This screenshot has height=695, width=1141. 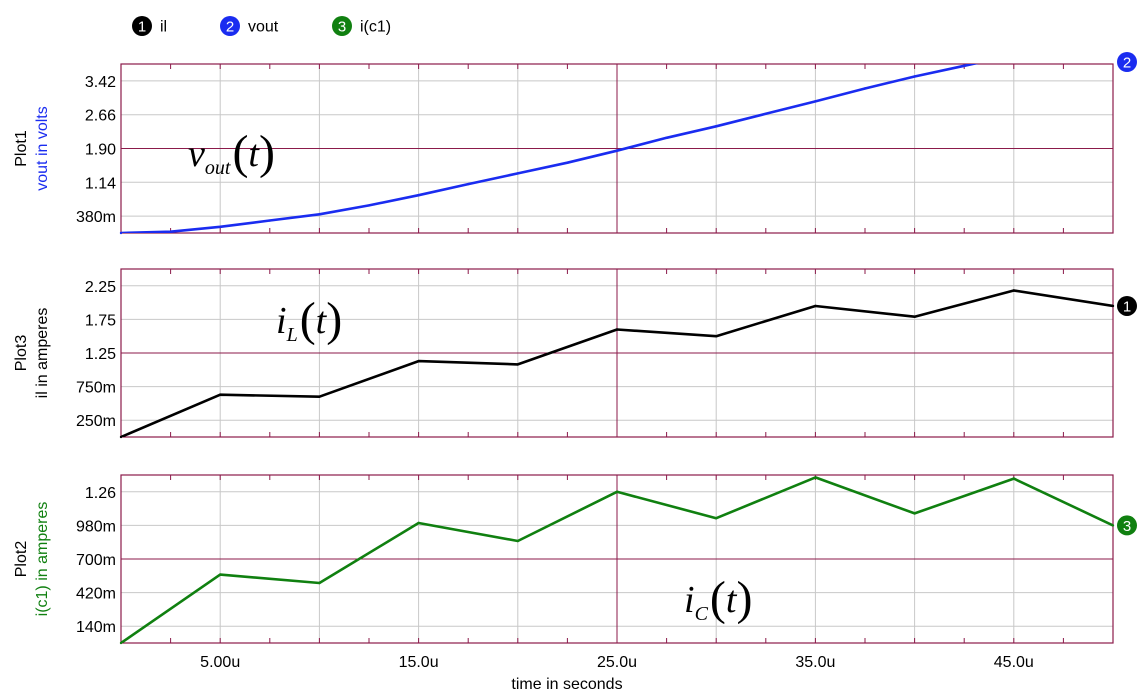 What do you see at coordinates (96, 421) in the screenshot?
I see `y-tick-label: 250m` at bounding box center [96, 421].